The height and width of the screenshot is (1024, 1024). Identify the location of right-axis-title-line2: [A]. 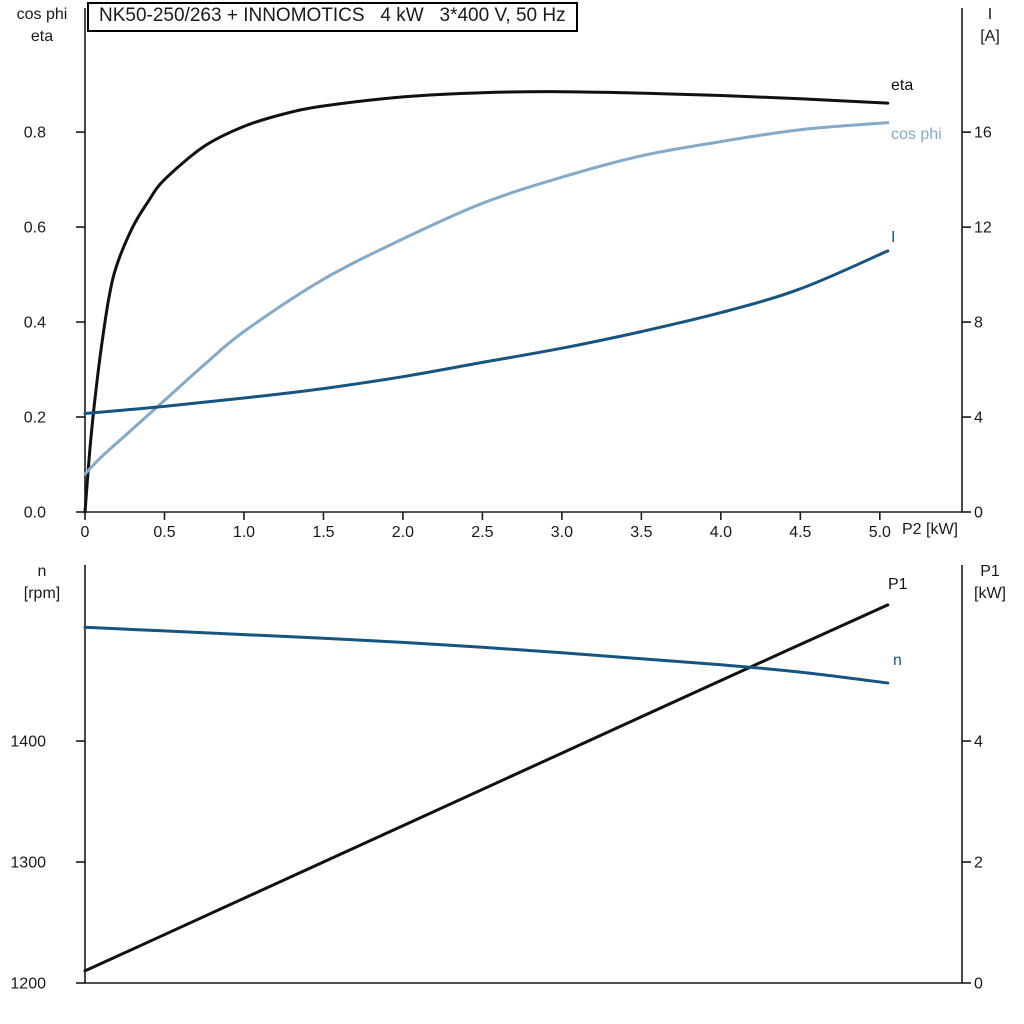
(990, 36).